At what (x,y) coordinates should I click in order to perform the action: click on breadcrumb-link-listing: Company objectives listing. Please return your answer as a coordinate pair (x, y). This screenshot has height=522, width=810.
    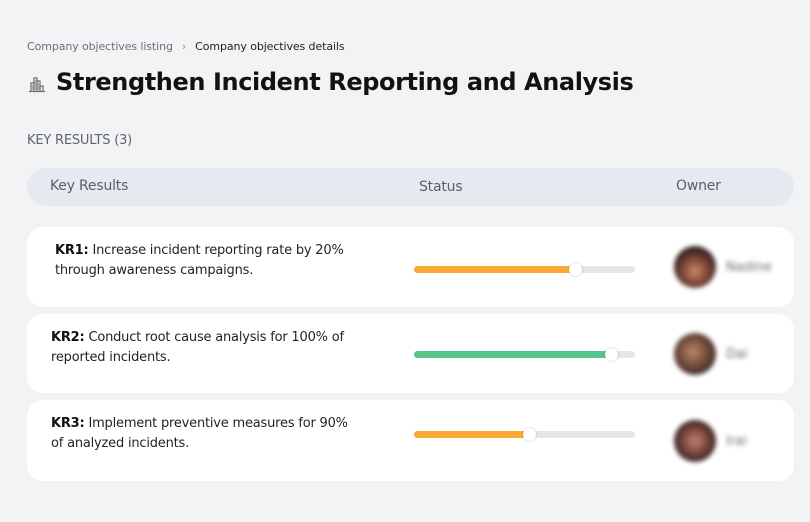
    Looking at the image, I should click on (100, 46).